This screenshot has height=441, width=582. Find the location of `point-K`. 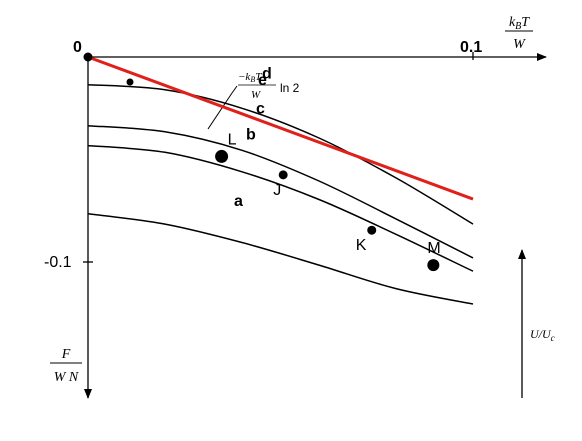

point-K is located at coordinates (372, 230).